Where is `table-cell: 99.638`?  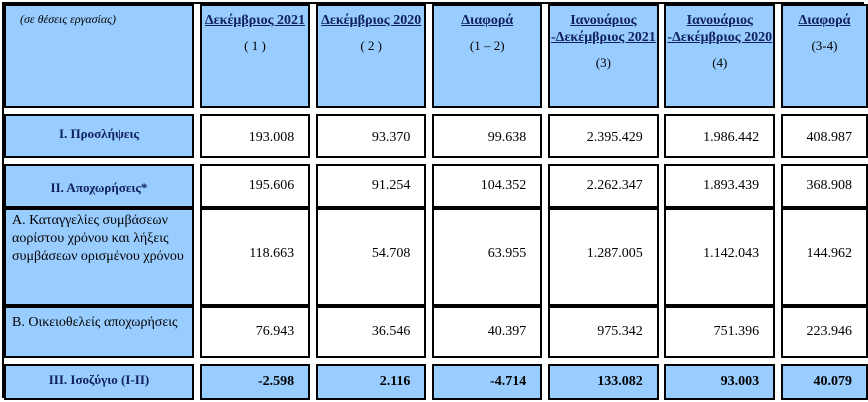 table-cell: 99.638 is located at coordinates (507, 137).